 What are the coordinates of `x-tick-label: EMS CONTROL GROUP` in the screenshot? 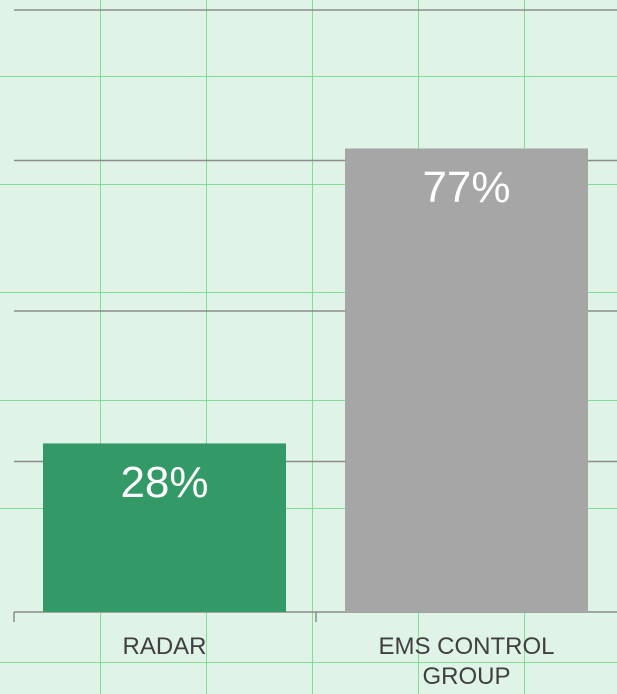 It's located at (466, 661).